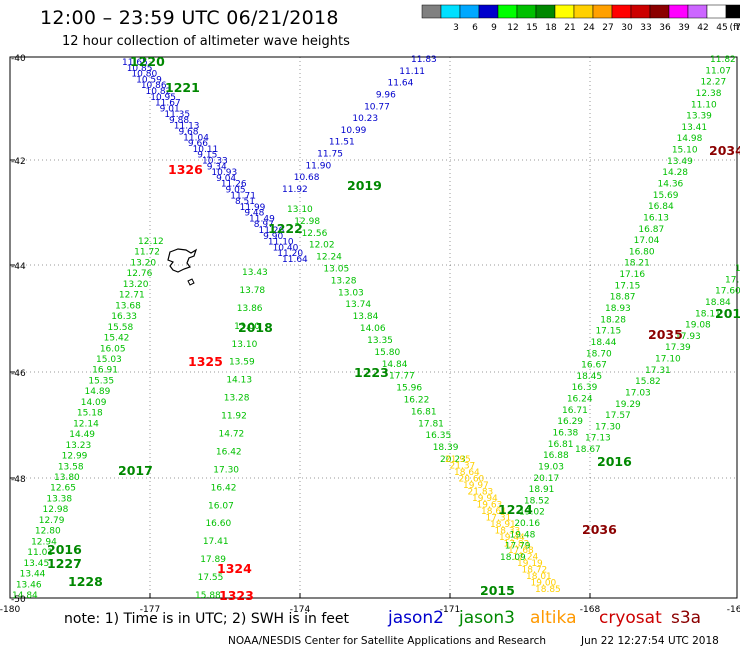 Image resolution: width=740 pixels, height=650 pixels. Describe the element at coordinates (416, 618) in the screenshot. I see `satellite-name-jason2: jason2` at that location.